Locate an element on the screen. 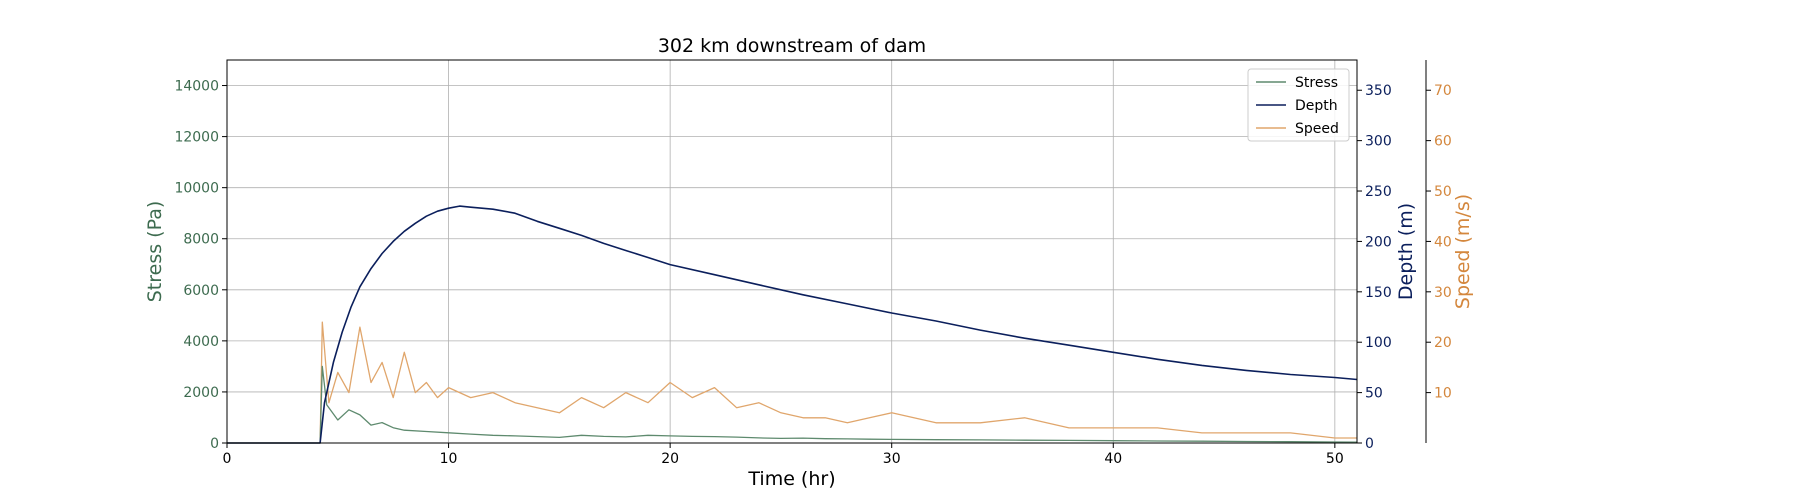 The height and width of the screenshot is (504, 1800). speed-axis-label: Speed (m/s) is located at coordinates (1463, 251).